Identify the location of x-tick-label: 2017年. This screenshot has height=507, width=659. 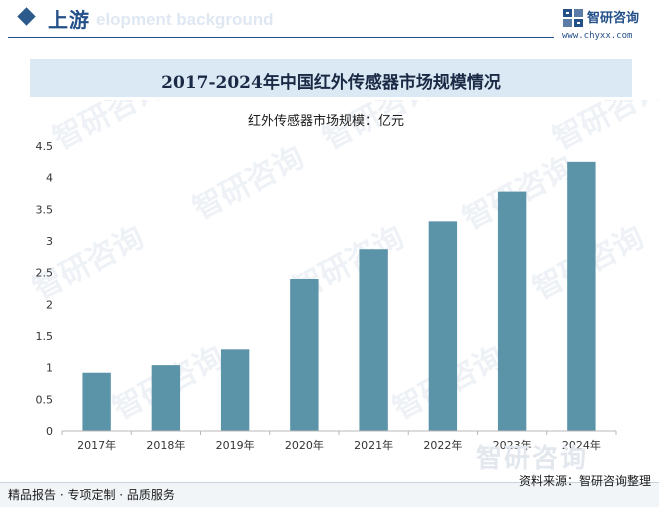
(96, 445).